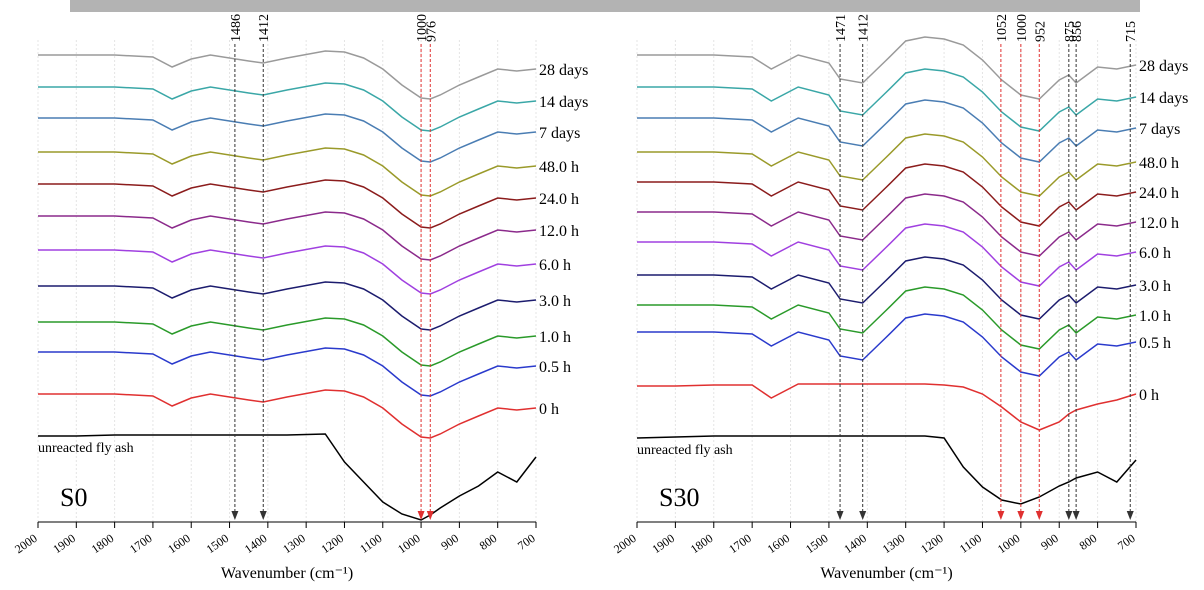 Image resolution: width=1204 pixels, height=590 pixels. What do you see at coordinates (563, 102) in the screenshot?
I see `series-label: 14 days` at bounding box center [563, 102].